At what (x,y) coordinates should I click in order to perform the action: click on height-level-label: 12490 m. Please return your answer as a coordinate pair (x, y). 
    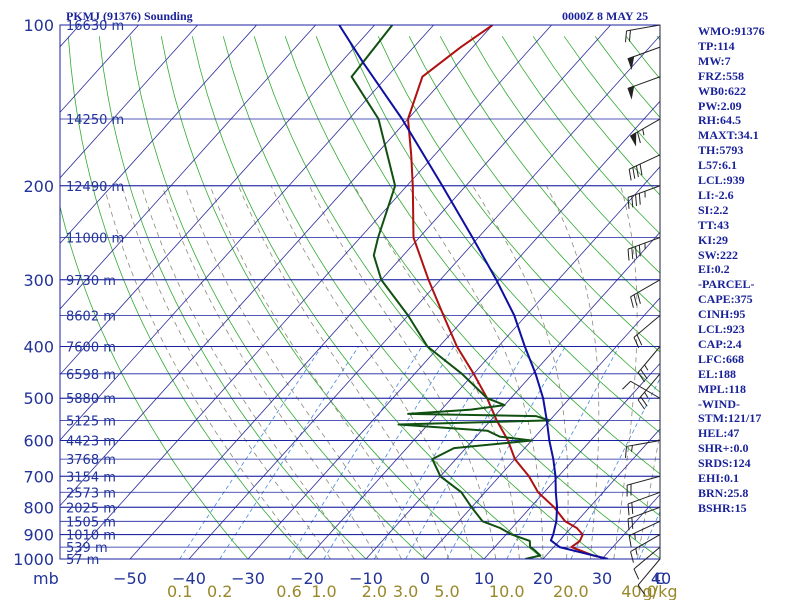
    Looking at the image, I should click on (95, 187).